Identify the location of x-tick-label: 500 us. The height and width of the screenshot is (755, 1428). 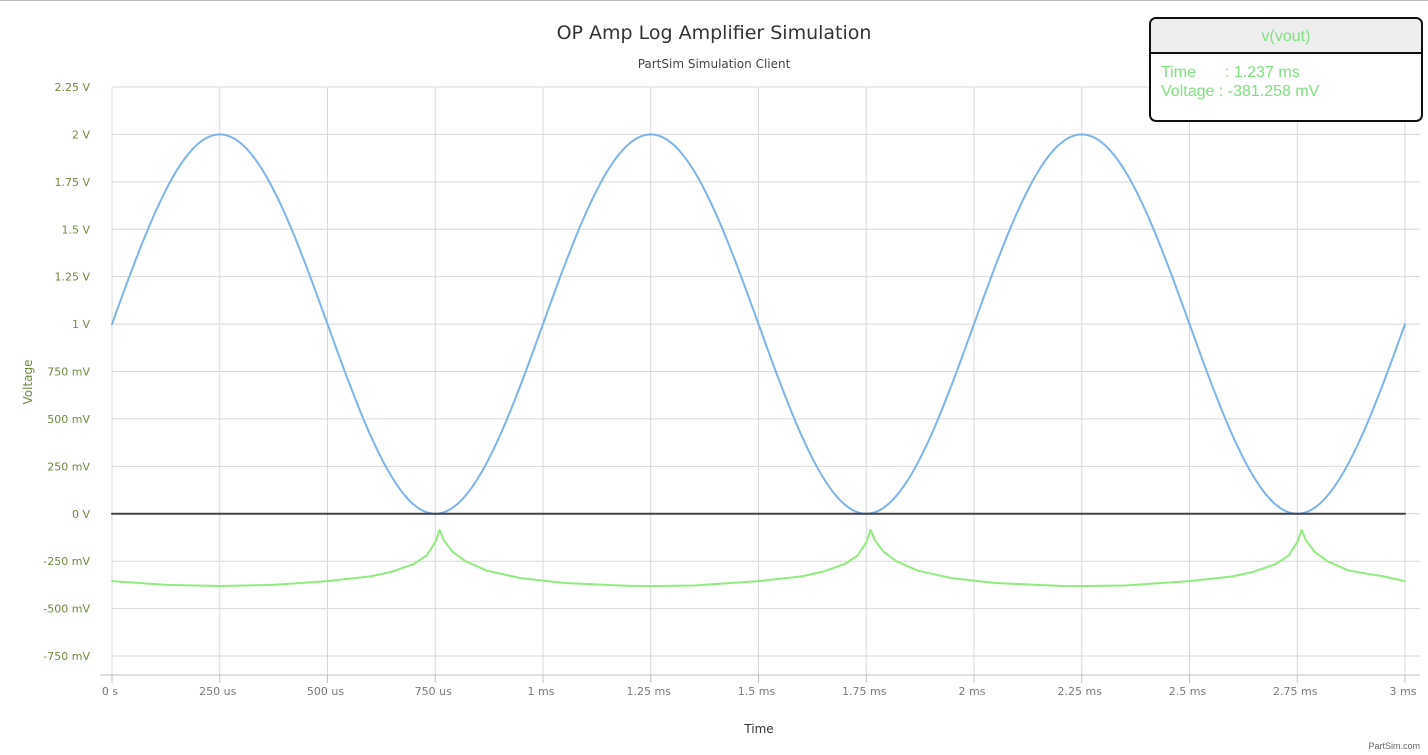
(325, 691).